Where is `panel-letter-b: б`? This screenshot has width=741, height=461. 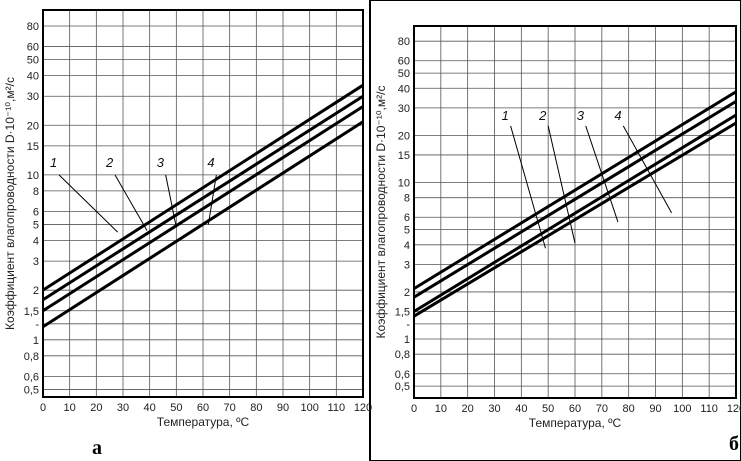
panel-letter-b: б is located at coordinates (734, 444).